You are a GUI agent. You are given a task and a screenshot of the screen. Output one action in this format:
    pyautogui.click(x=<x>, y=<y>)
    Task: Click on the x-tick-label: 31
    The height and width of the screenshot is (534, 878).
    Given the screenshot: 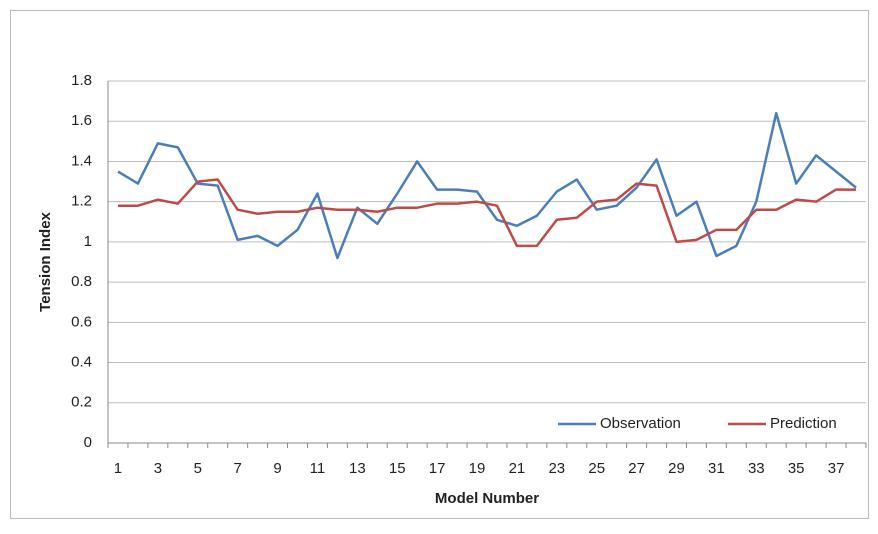 What is the action you would take?
    pyautogui.click(x=716, y=468)
    